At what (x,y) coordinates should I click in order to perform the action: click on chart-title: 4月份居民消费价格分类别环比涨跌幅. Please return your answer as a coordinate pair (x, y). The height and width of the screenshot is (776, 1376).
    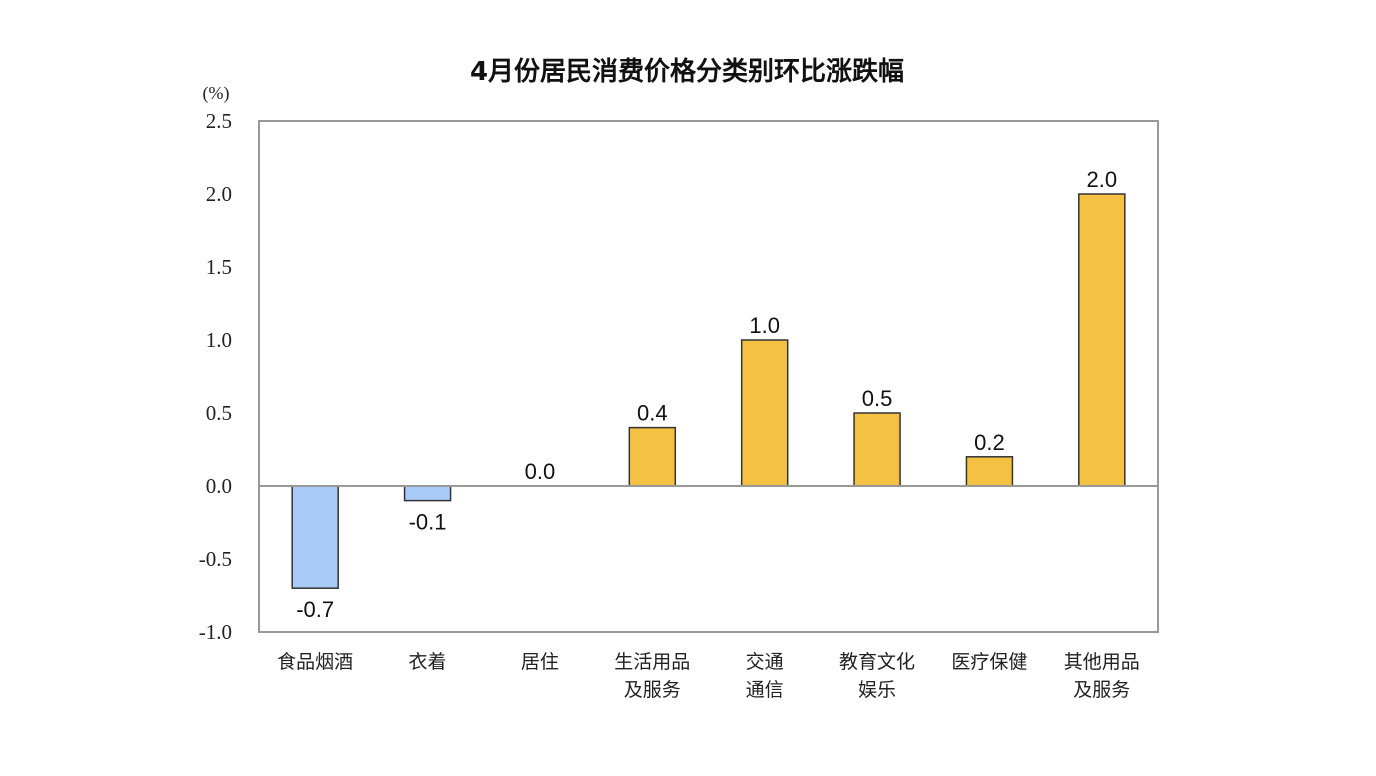
    Looking at the image, I should click on (687, 71).